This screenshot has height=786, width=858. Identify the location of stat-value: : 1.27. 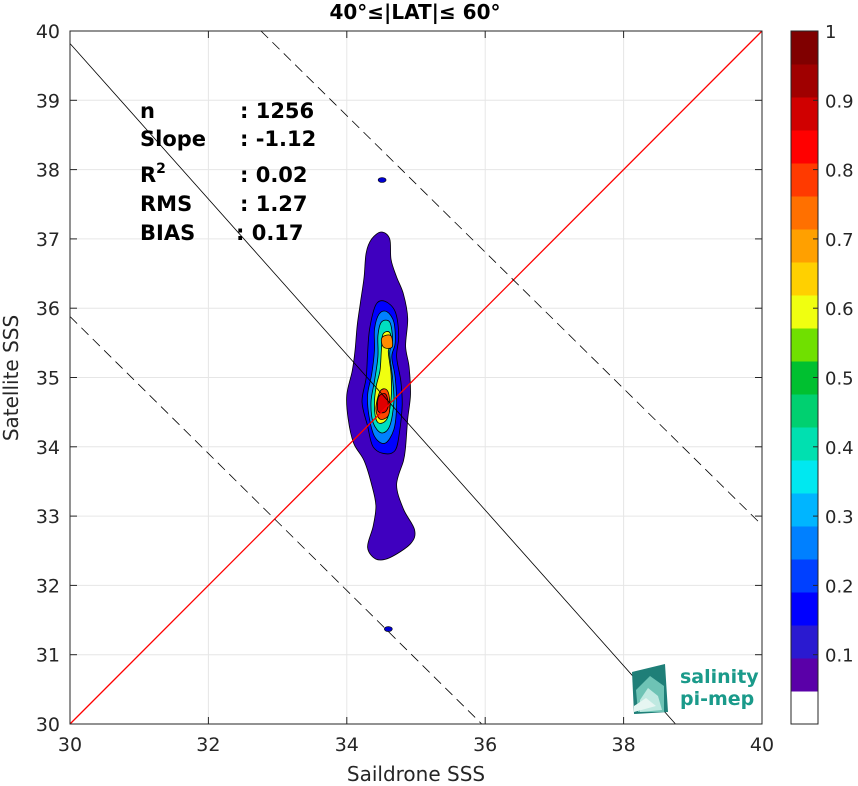
(274, 204).